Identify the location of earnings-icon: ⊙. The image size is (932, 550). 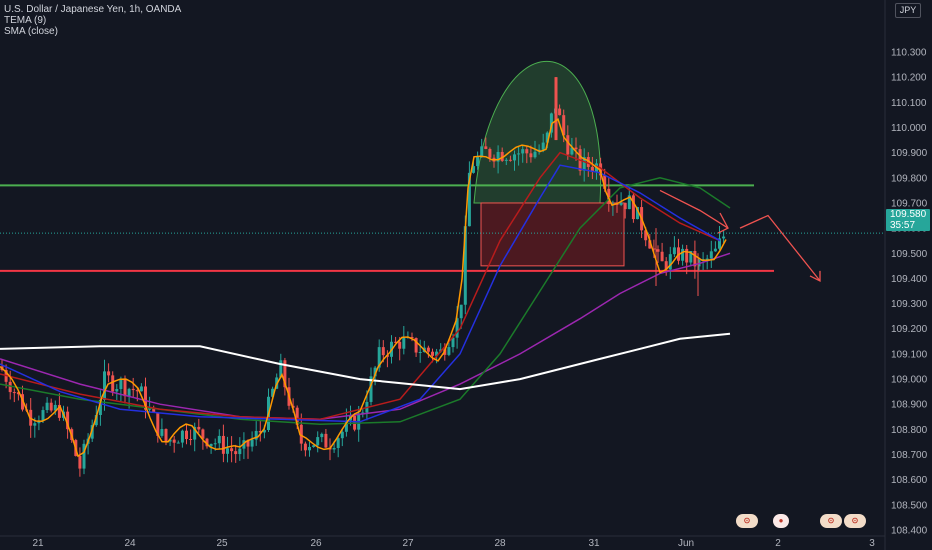
(747, 521).